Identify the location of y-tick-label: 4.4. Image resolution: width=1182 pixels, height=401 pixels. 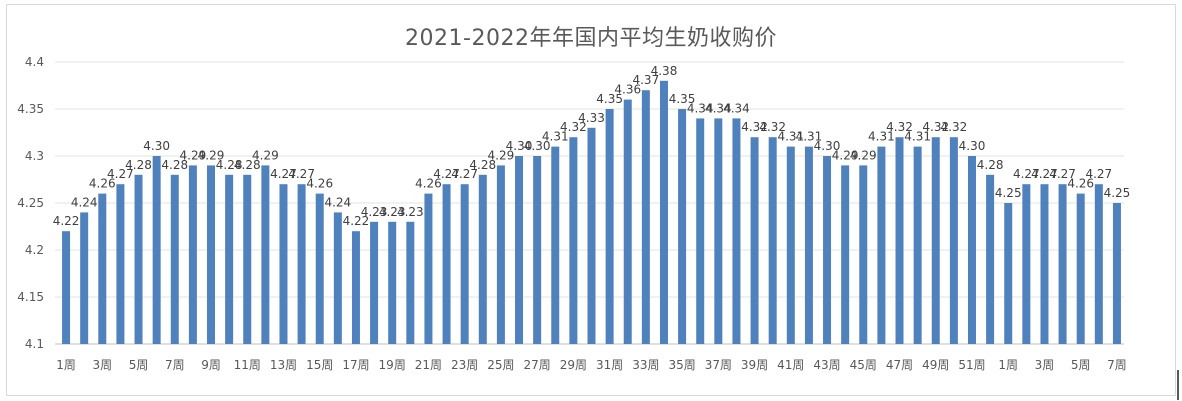
(34, 62).